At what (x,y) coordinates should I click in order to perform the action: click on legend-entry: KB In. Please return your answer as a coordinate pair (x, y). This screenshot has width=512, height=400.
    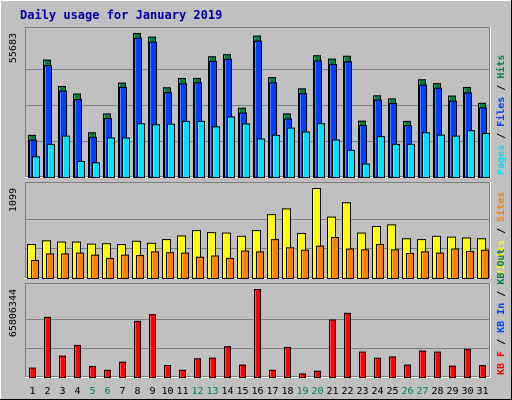
    Looking at the image, I should click on (501, 318).